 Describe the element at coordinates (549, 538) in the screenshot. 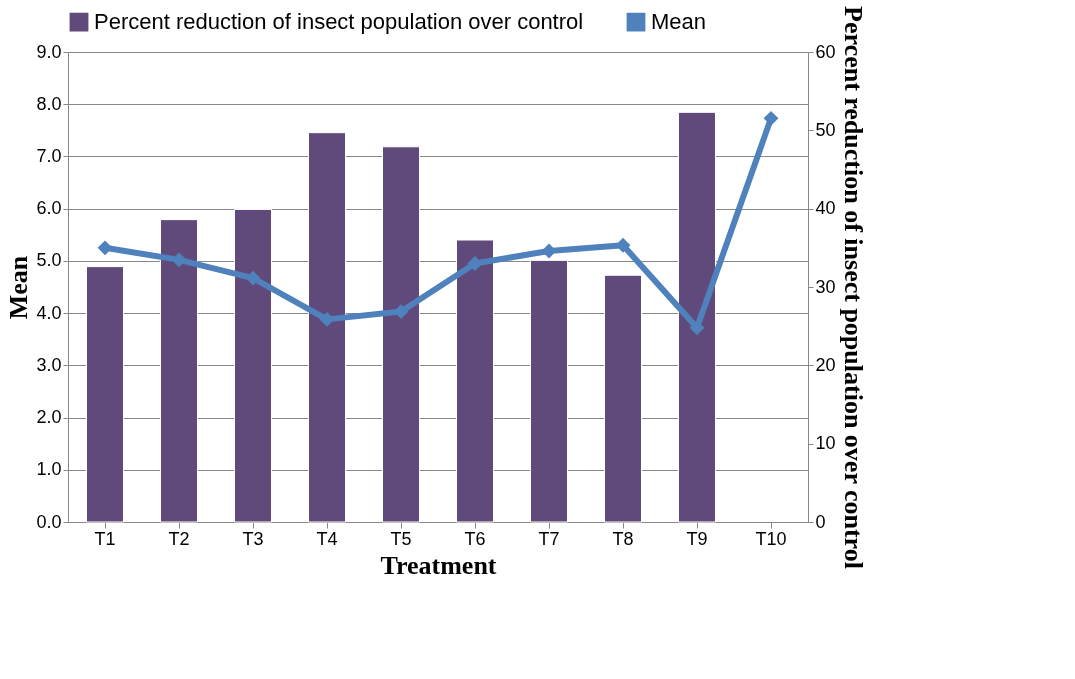

I see `x-tick-label: T7` at that location.